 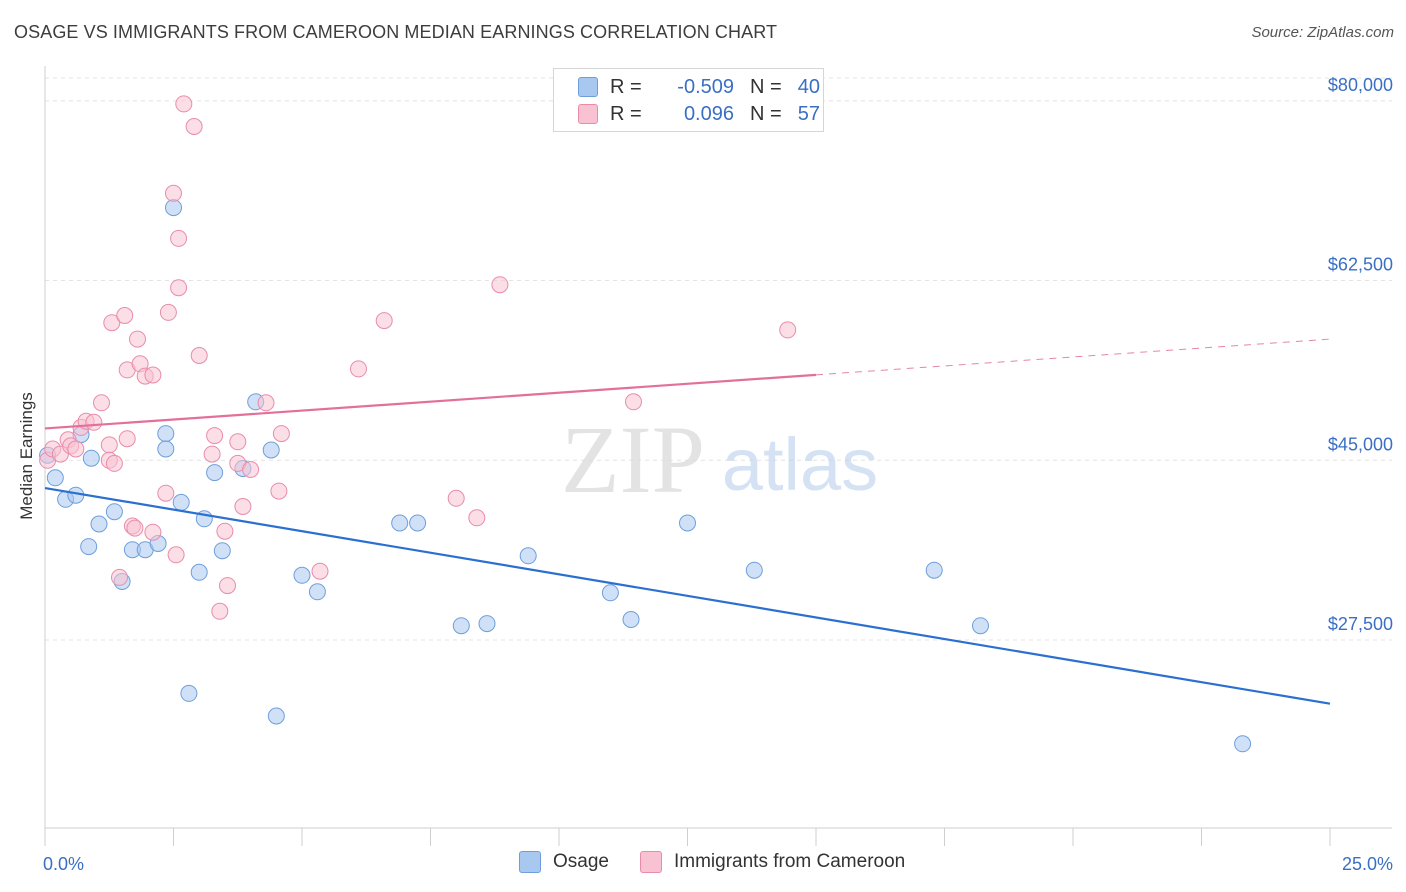 What do you see at coordinates (708, 113) in the screenshot?
I see `r-value: 0.096` at bounding box center [708, 113].